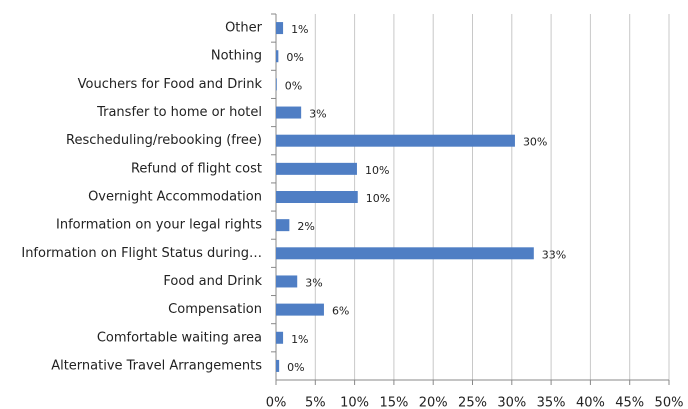 This screenshot has height=409, width=688. I want to click on y-tick-label: Rescheduling/rebooking (free), so click(164, 140).